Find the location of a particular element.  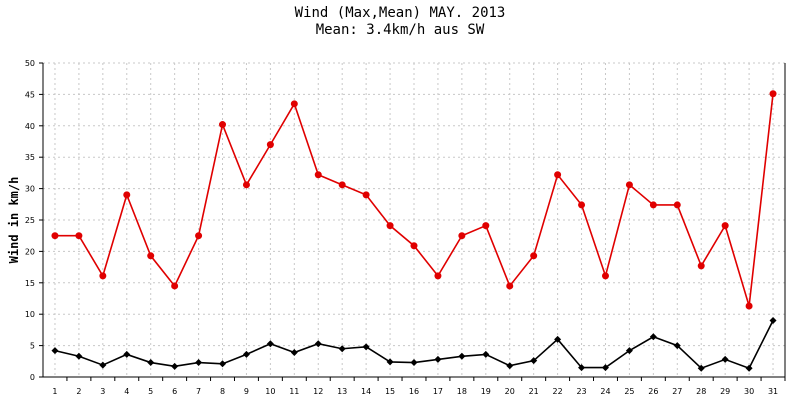

y-tick-label: 20 is located at coordinates (30, 251).